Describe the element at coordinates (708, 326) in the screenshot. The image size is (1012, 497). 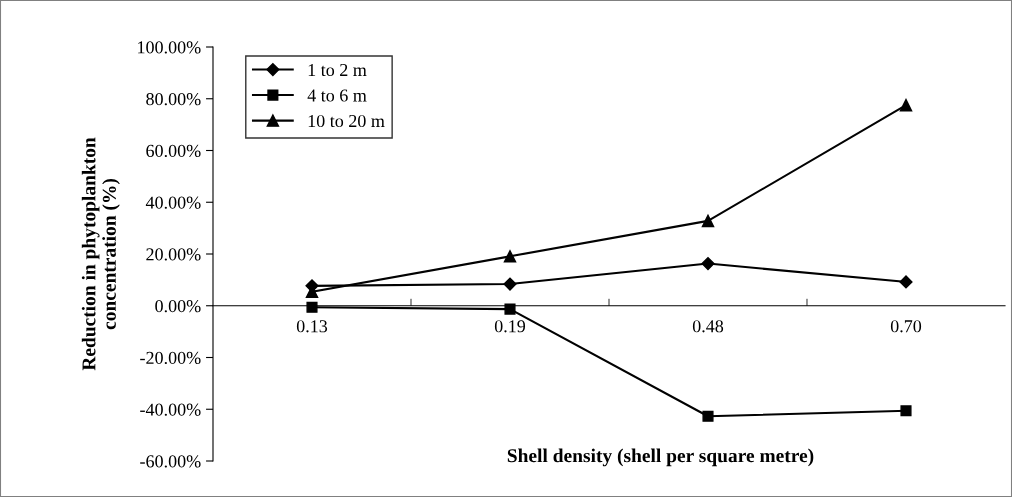
I see `x-tick-label: 0.48` at that location.